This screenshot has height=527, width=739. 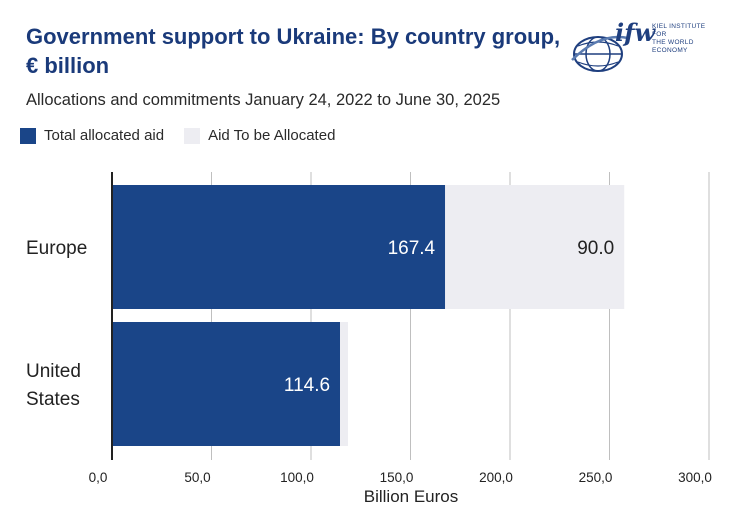 I want to click on legend-item-to-be-allocated: Aid To be Allocated, so click(x=259, y=135).